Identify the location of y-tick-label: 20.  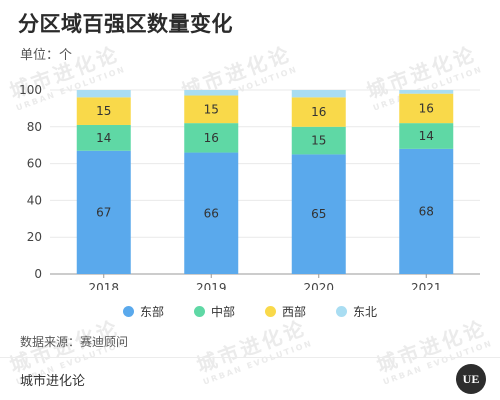
(34, 237).